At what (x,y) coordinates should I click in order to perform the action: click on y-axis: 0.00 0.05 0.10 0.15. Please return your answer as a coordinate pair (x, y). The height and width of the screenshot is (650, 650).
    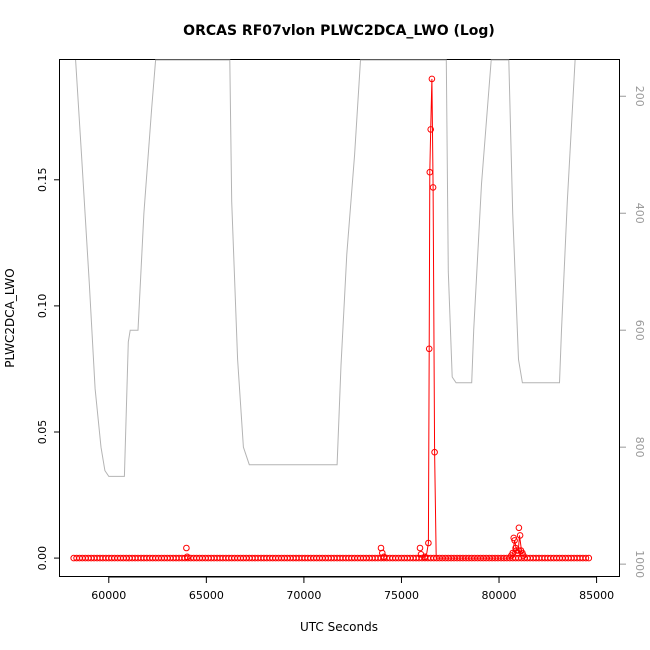
    Looking at the image, I should click on (48, 369).